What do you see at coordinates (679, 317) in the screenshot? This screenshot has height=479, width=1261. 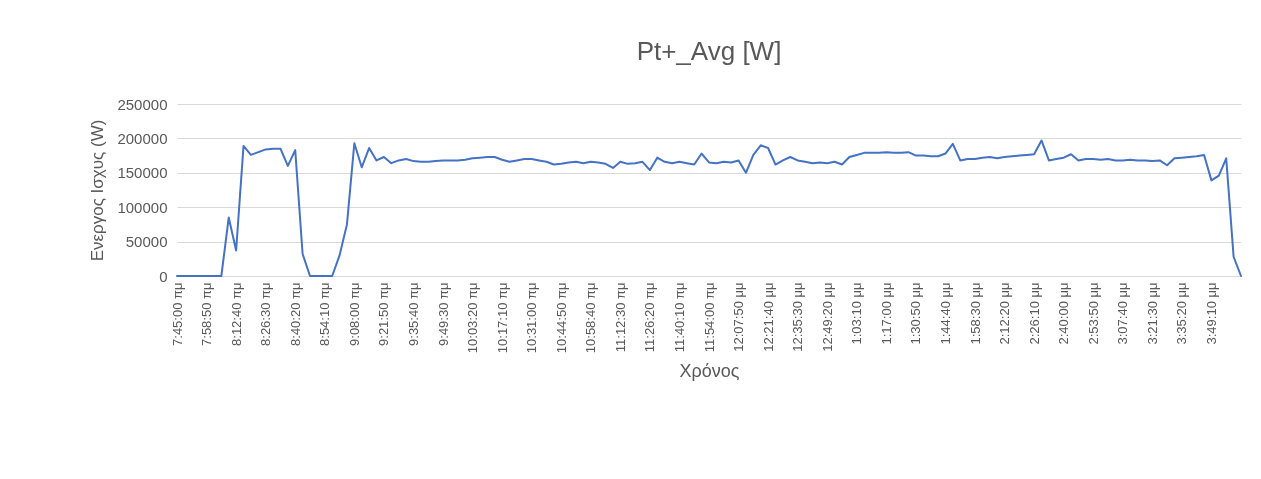 I see `x-tick-label: 11:40:10 πμ` at bounding box center [679, 317].